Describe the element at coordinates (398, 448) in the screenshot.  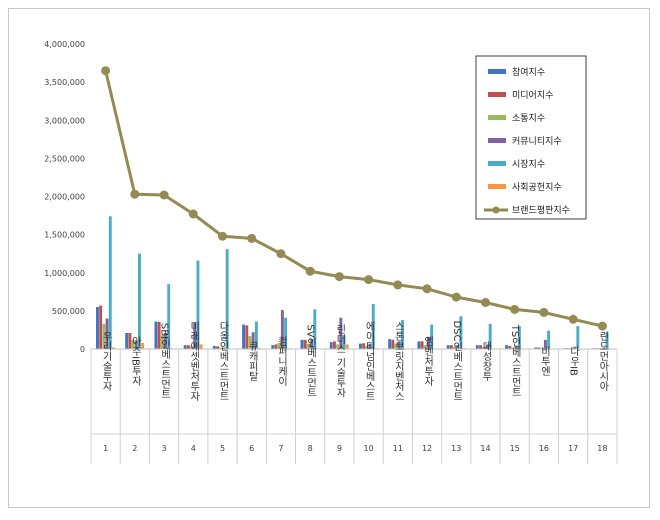
I see `x-rank-label: 11` at that location.